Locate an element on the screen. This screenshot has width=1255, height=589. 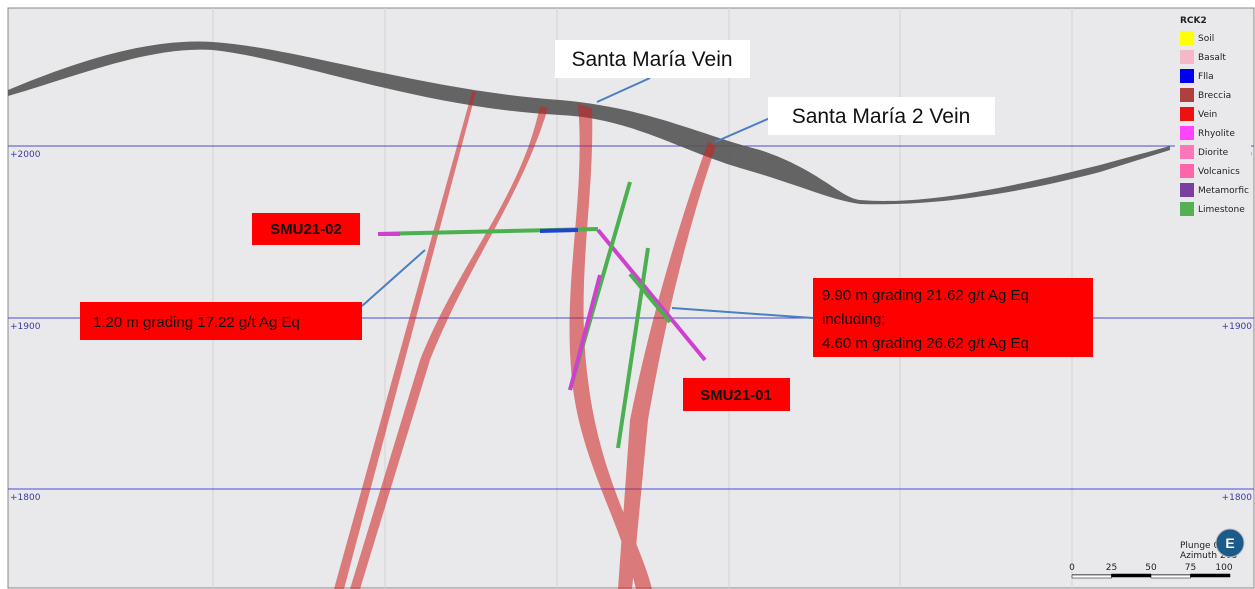
plunge: Plunge 00 is located at coordinates (1202, 546).